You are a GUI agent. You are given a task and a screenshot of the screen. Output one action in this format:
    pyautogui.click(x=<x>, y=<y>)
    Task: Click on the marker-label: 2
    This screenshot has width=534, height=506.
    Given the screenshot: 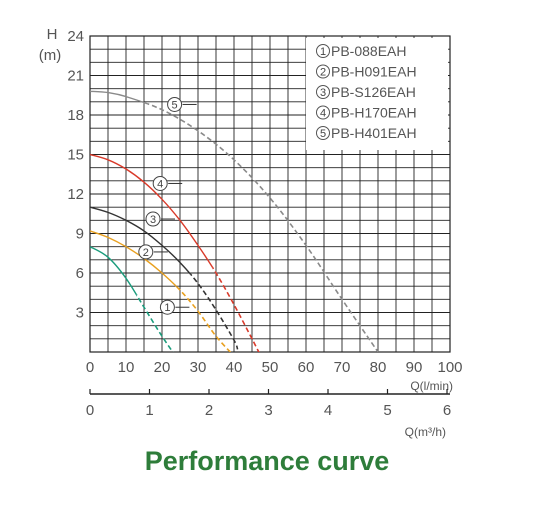 What is the action you would take?
    pyautogui.click(x=146, y=253)
    